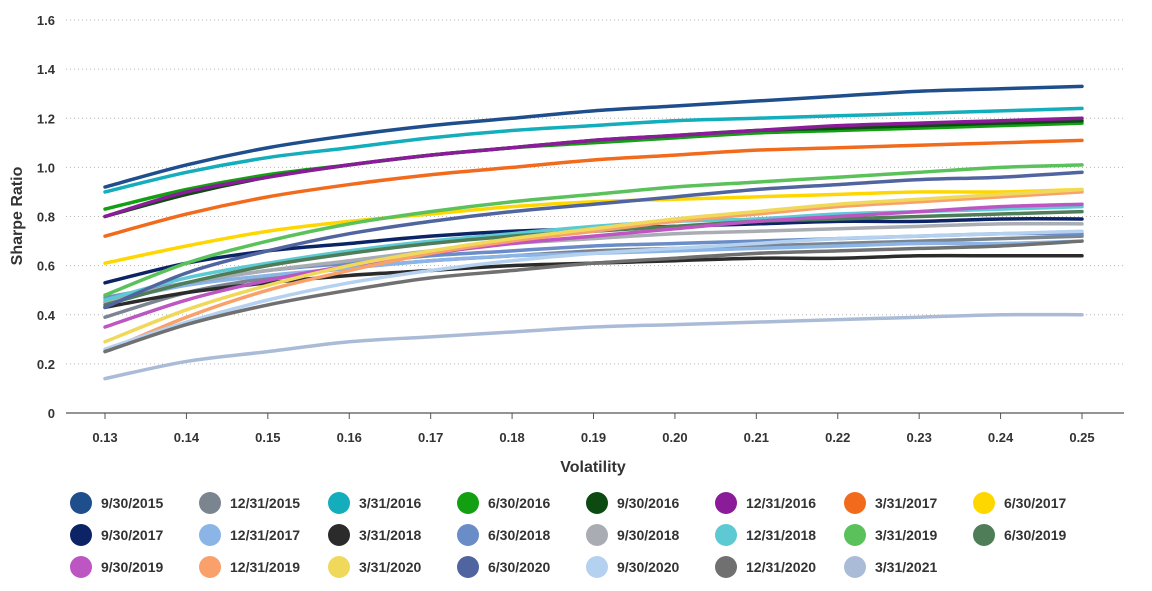 This screenshot has width=1152, height=591. I want to click on legend-item: 12/31/2019, so click(249, 567).